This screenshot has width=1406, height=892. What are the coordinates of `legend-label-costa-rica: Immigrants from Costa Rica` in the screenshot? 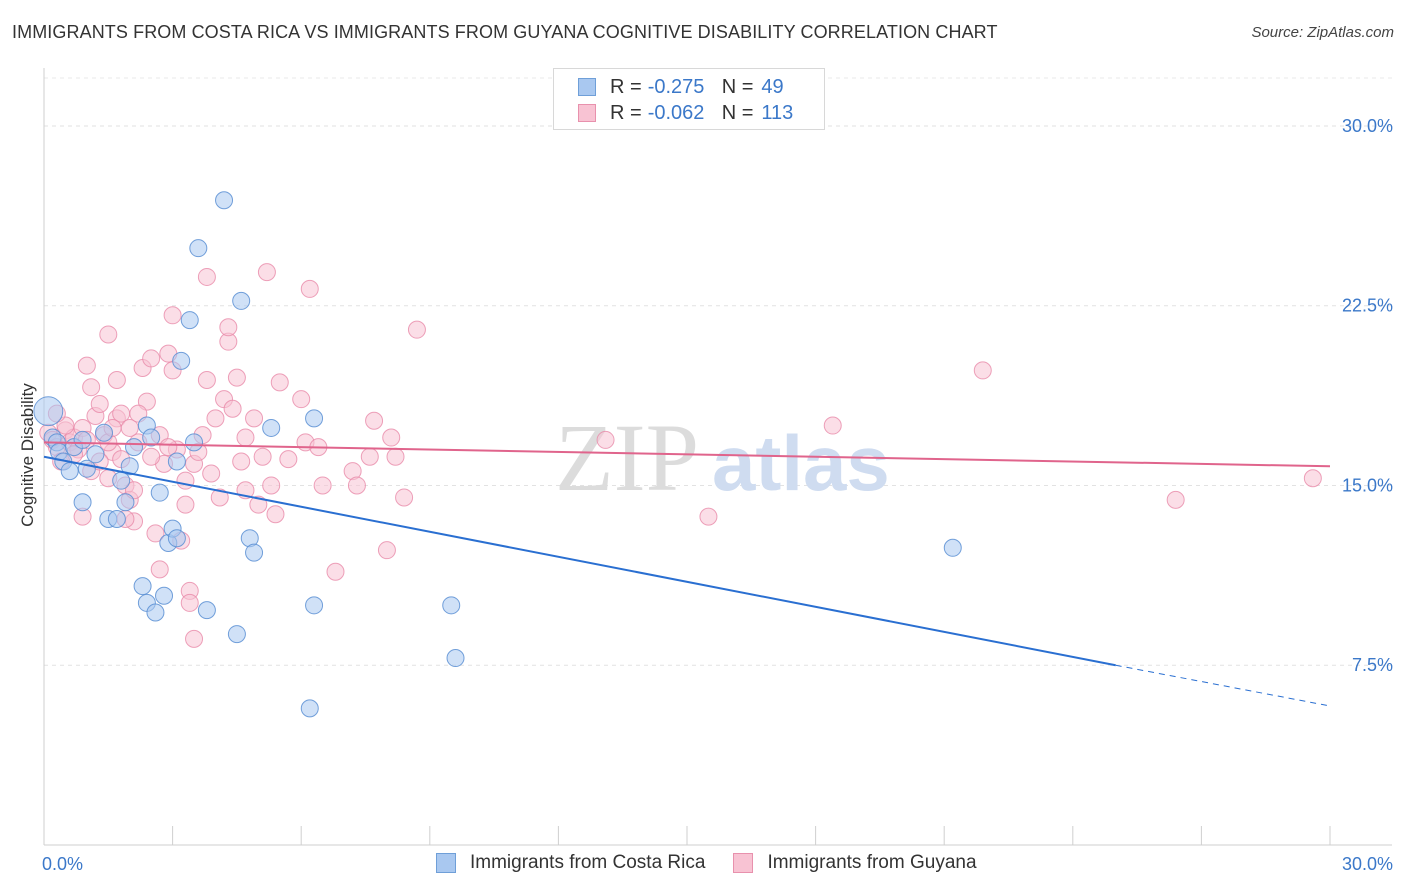 It's located at (588, 862).